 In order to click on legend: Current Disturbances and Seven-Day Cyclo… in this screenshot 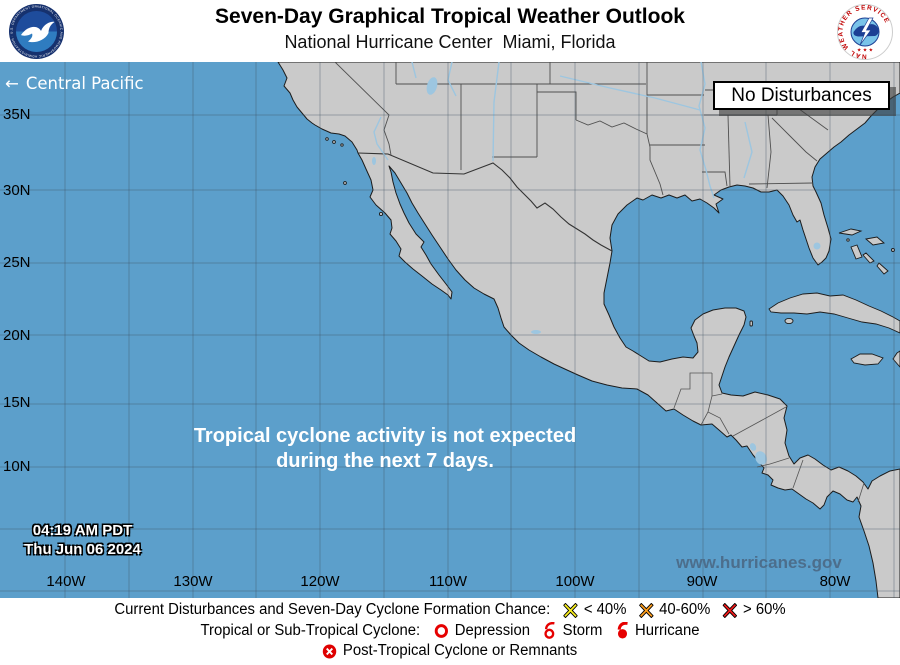, I will do `click(450, 631)`.